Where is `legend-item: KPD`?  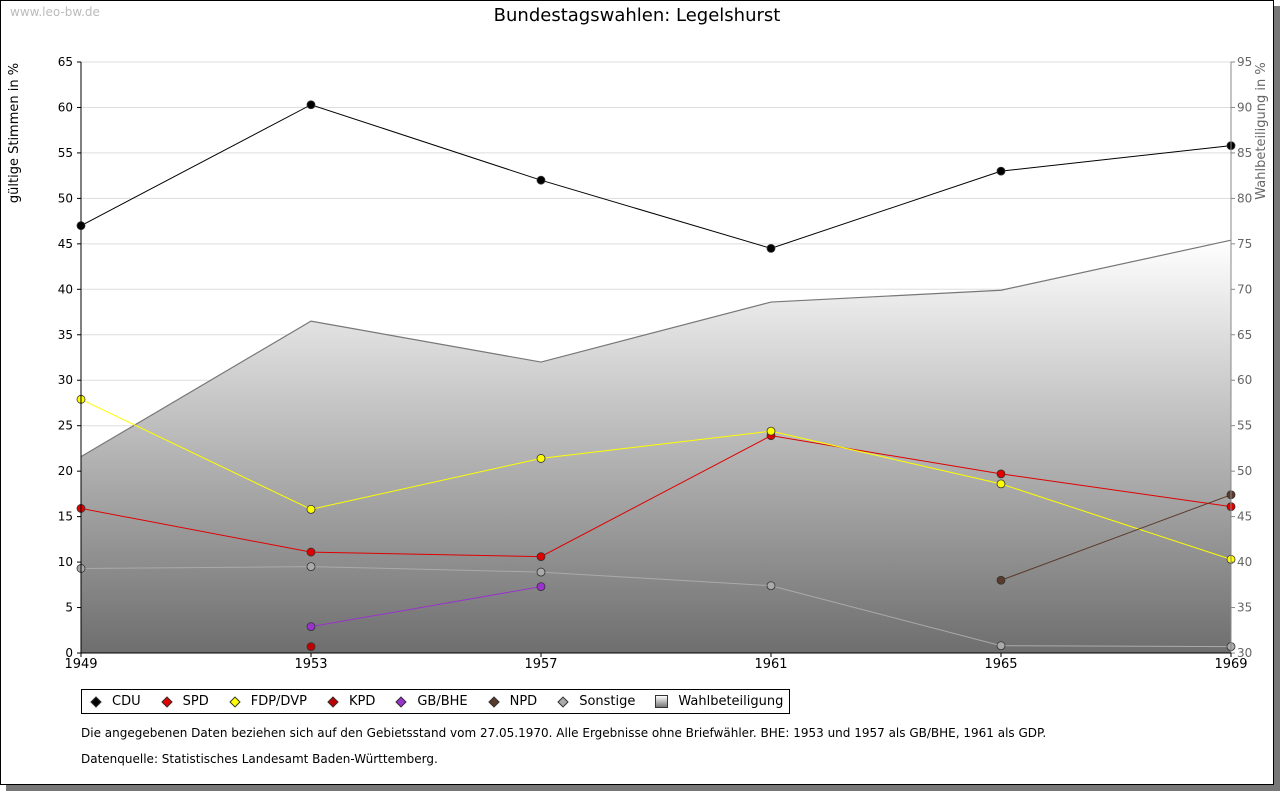 legend-item: KPD is located at coordinates (350, 701).